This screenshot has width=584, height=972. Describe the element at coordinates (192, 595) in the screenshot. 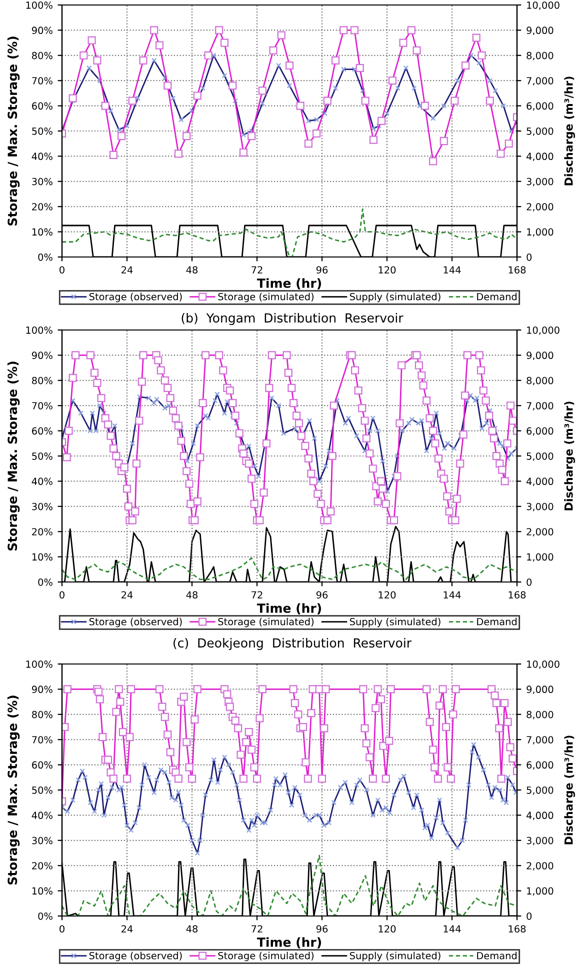

I see `x-tick-label: 48` at that location.